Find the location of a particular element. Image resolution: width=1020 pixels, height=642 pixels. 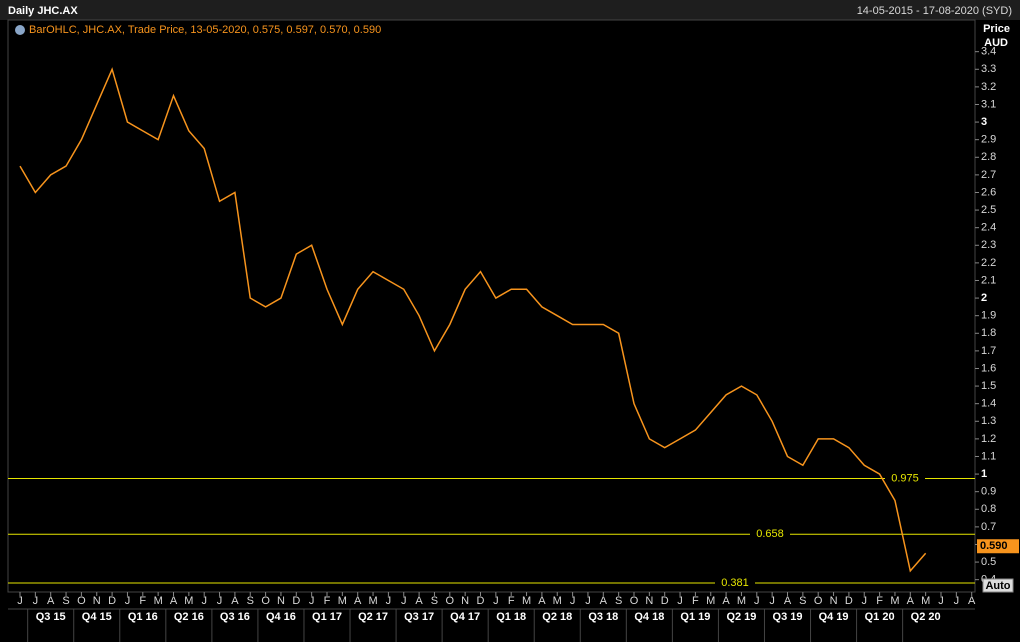

y-tick-label: 0.7 is located at coordinates (988, 527).